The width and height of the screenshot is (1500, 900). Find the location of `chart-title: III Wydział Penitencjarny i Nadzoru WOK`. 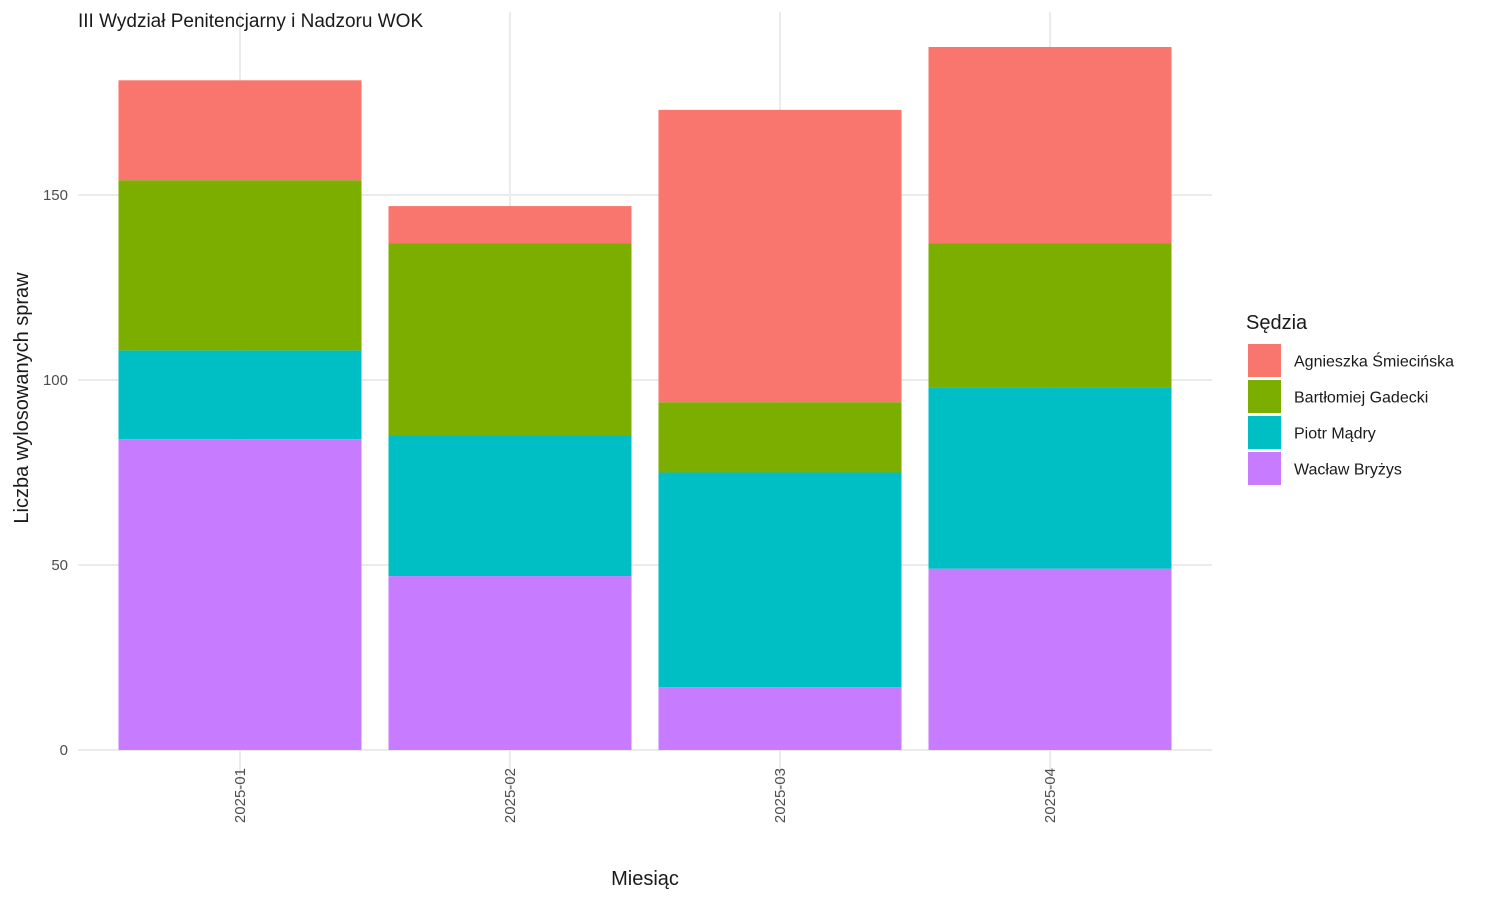

chart-title: III Wydział Penitencjarny i Nadzoru WOK is located at coordinates (250, 21).